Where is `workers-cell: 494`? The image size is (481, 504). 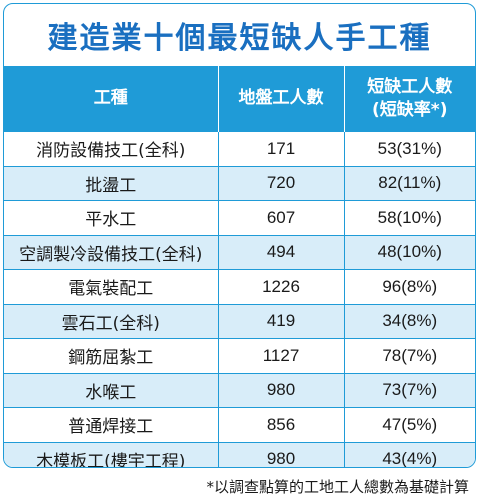
workers-cell: 494 is located at coordinates (281, 252).